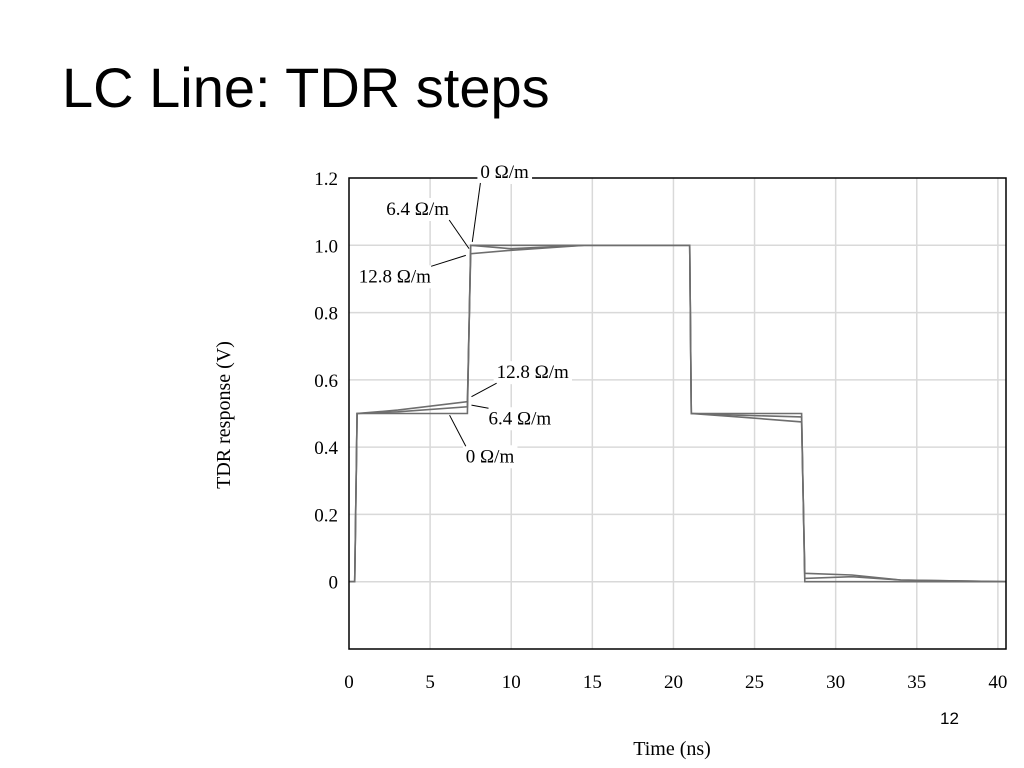 Image resolution: width=1024 pixels, height=768 pixels. I want to click on annotation-2: 12.8 Ω/m, so click(410, 271).